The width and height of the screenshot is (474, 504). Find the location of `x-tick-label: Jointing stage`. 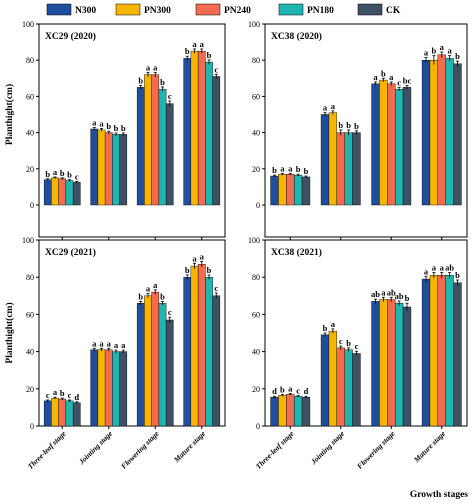

x-tick-label: Jointing stage is located at coordinates (95, 448).